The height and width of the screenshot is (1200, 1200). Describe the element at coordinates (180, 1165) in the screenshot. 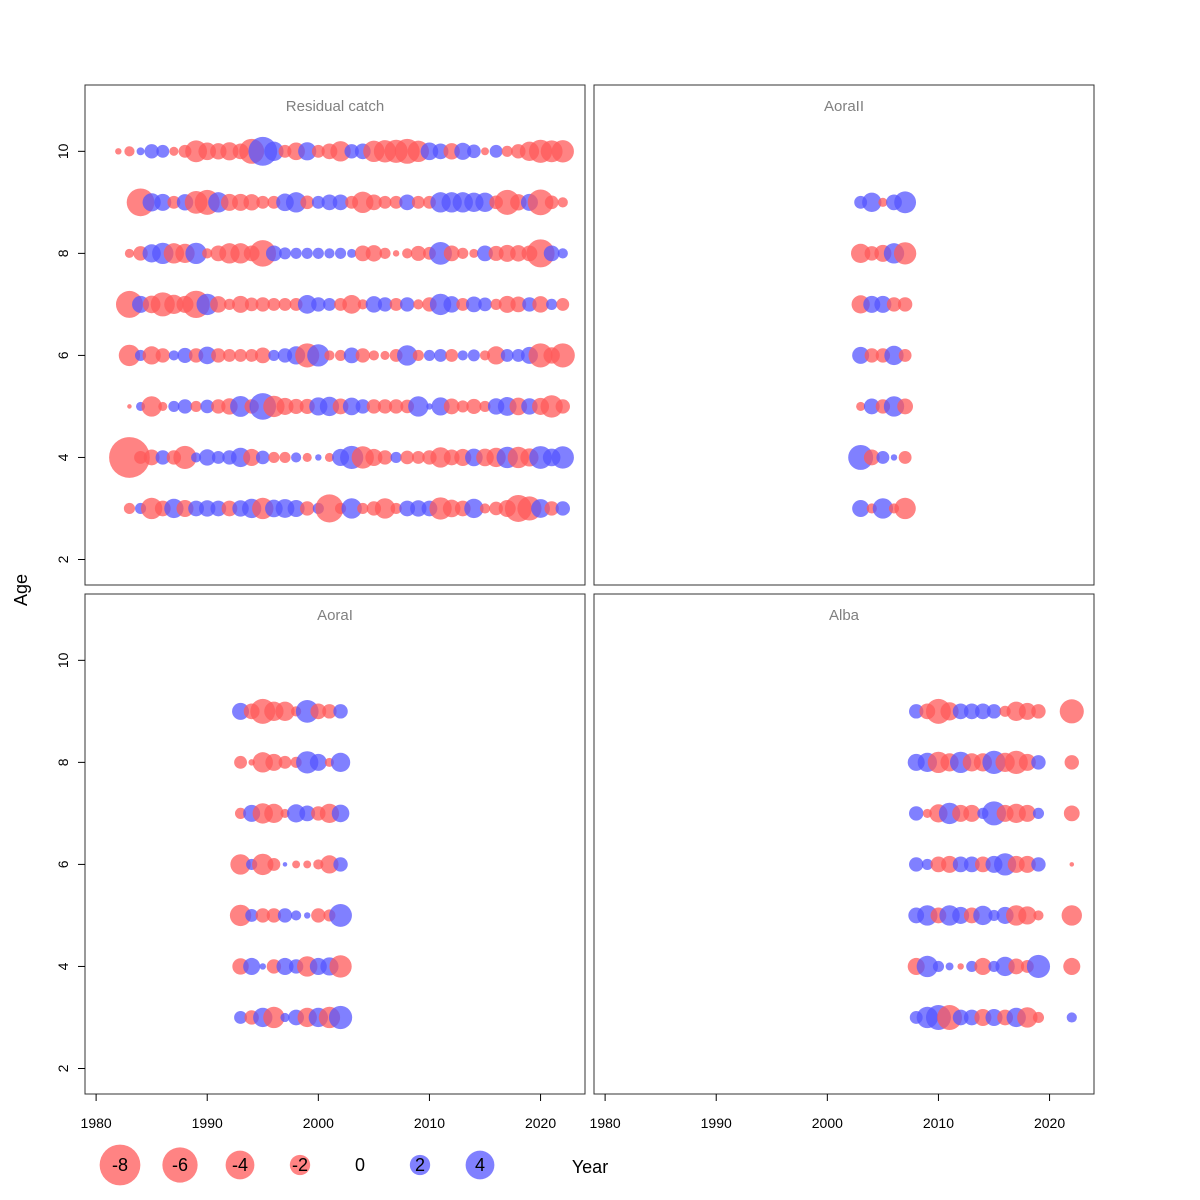

I see `legend-label: -6` at that location.